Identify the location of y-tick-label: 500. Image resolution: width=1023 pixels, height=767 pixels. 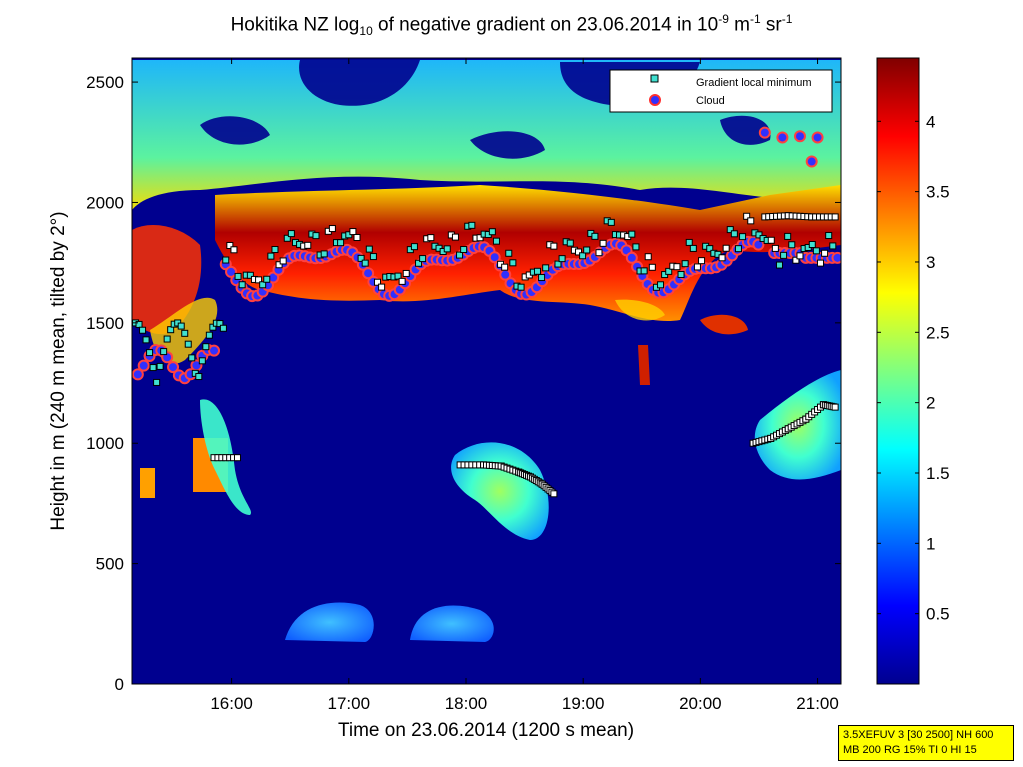
(110, 564).